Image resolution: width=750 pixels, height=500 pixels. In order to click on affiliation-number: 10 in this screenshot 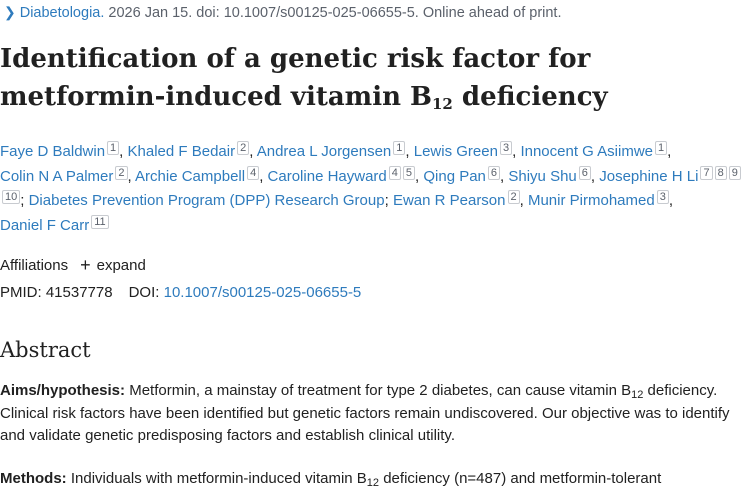, I will do `click(11, 197)`.